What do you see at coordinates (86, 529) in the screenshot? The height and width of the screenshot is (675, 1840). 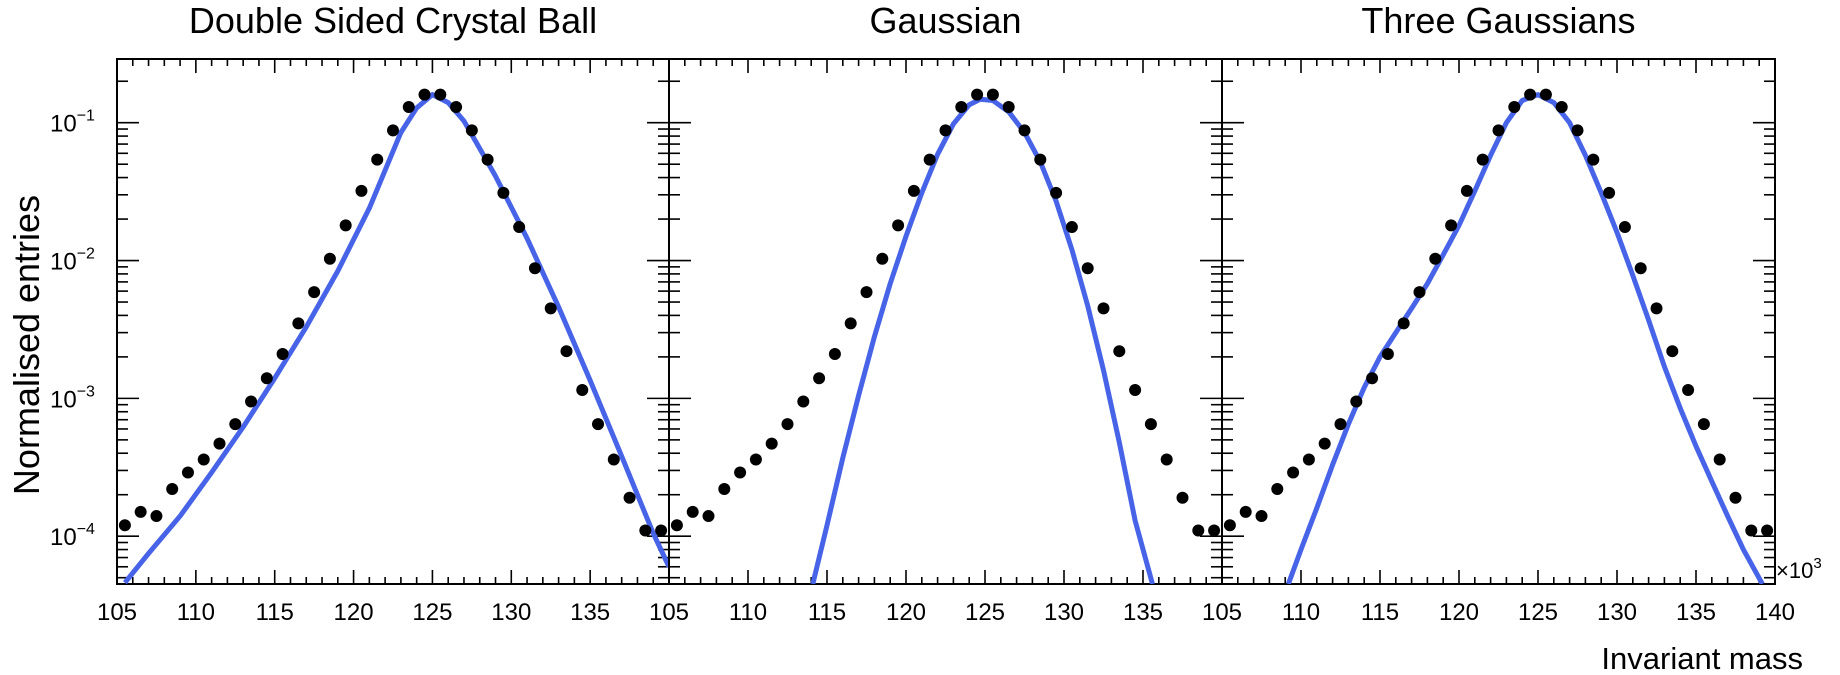 I see `y-tick-exponent: −4` at bounding box center [86, 529].